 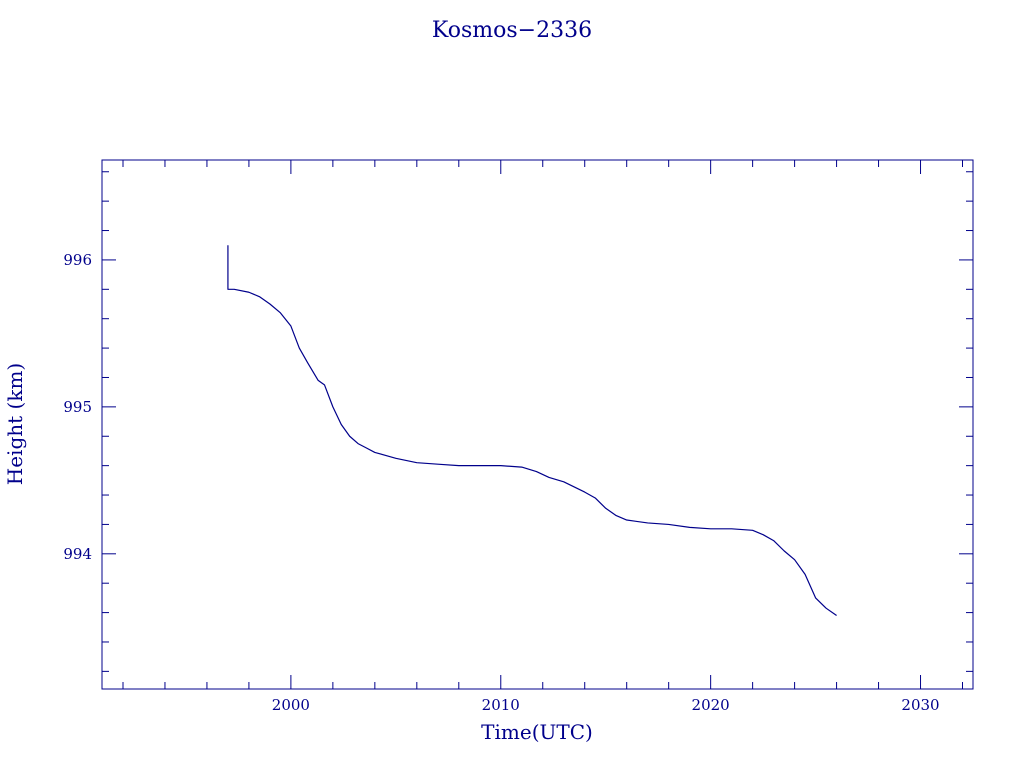 I want to click on y-axis-label: Height (km), so click(x=15, y=424).